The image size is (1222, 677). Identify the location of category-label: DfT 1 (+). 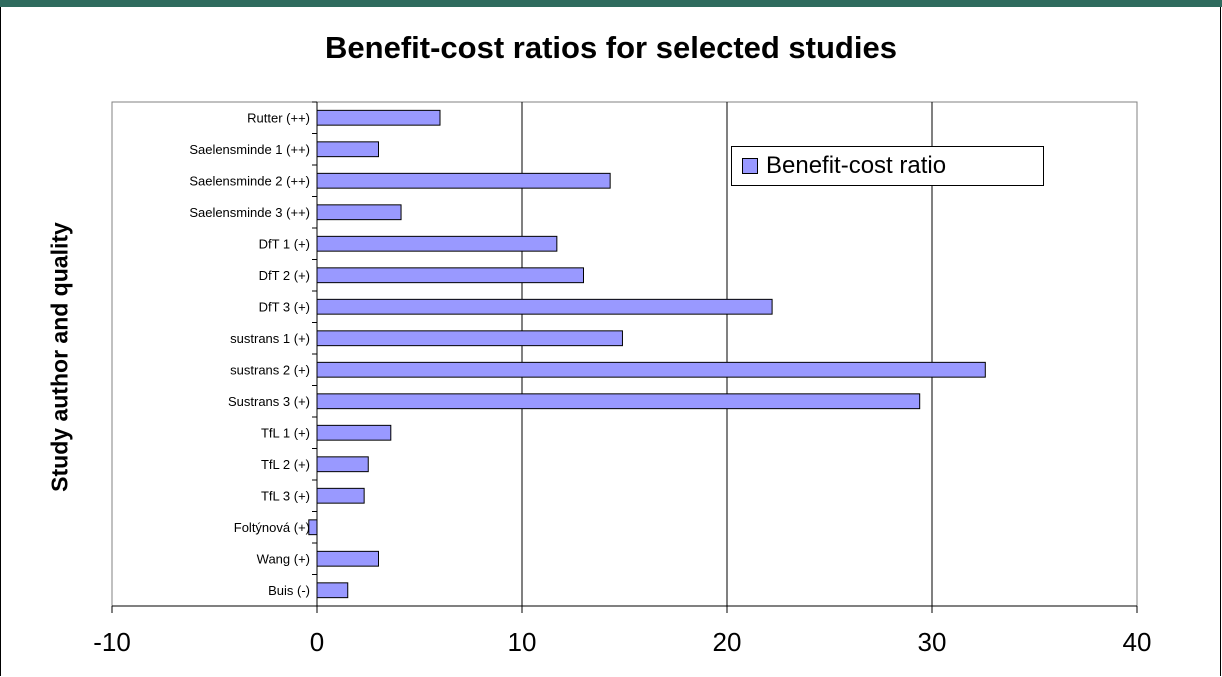
(284, 243).